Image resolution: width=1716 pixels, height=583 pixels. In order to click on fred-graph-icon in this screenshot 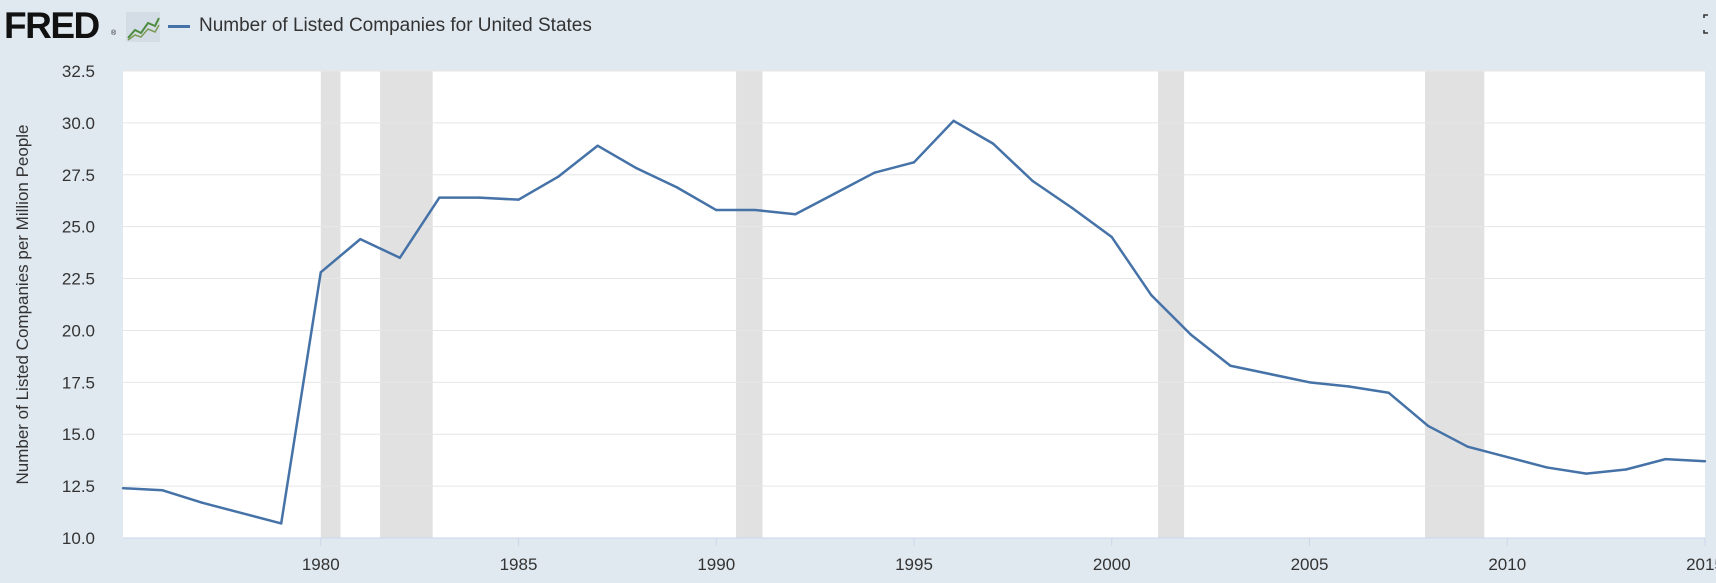, I will do `click(143, 27)`.